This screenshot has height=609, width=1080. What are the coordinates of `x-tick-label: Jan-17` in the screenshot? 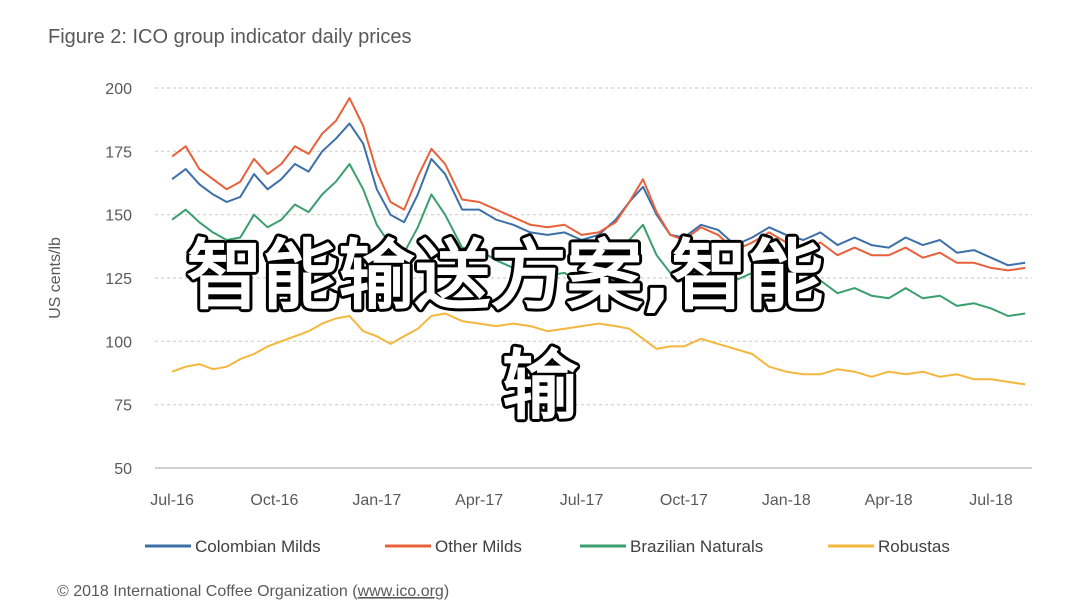 It's located at (376, 500).